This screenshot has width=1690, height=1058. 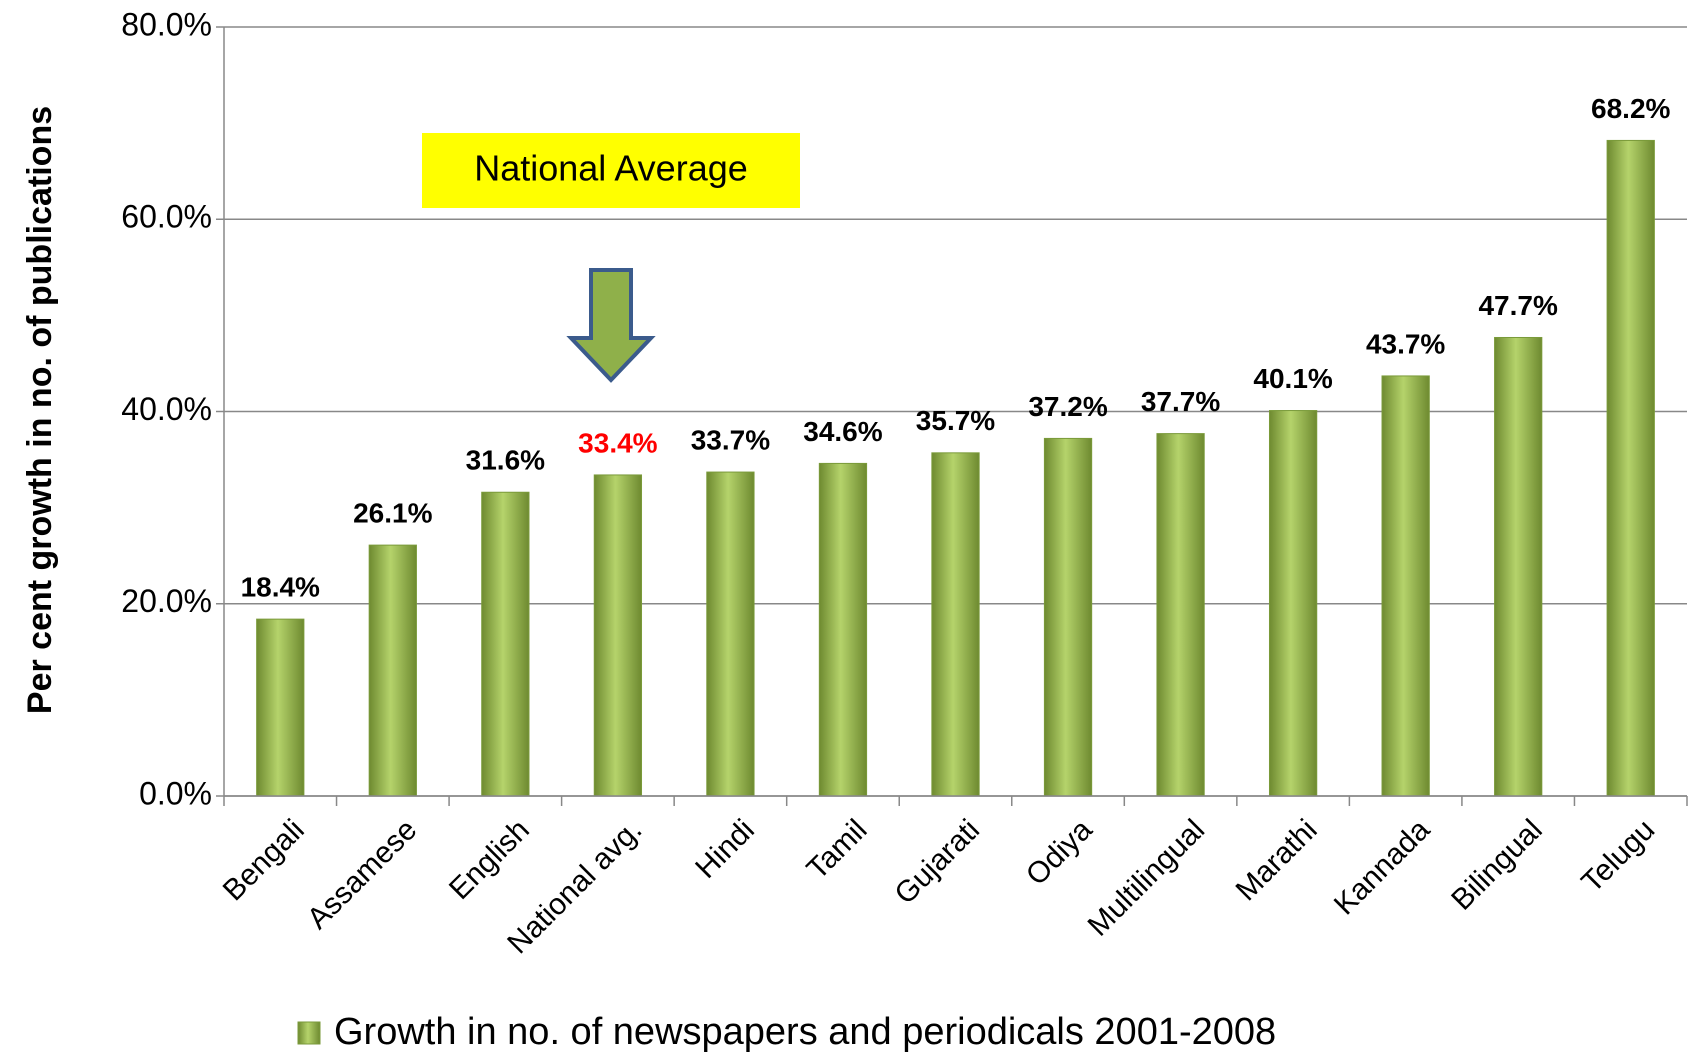 What do you see at coordinates (842, 431) in the screenshot?
I see `value-label: 34.6%` at bounding box center [842, 431].